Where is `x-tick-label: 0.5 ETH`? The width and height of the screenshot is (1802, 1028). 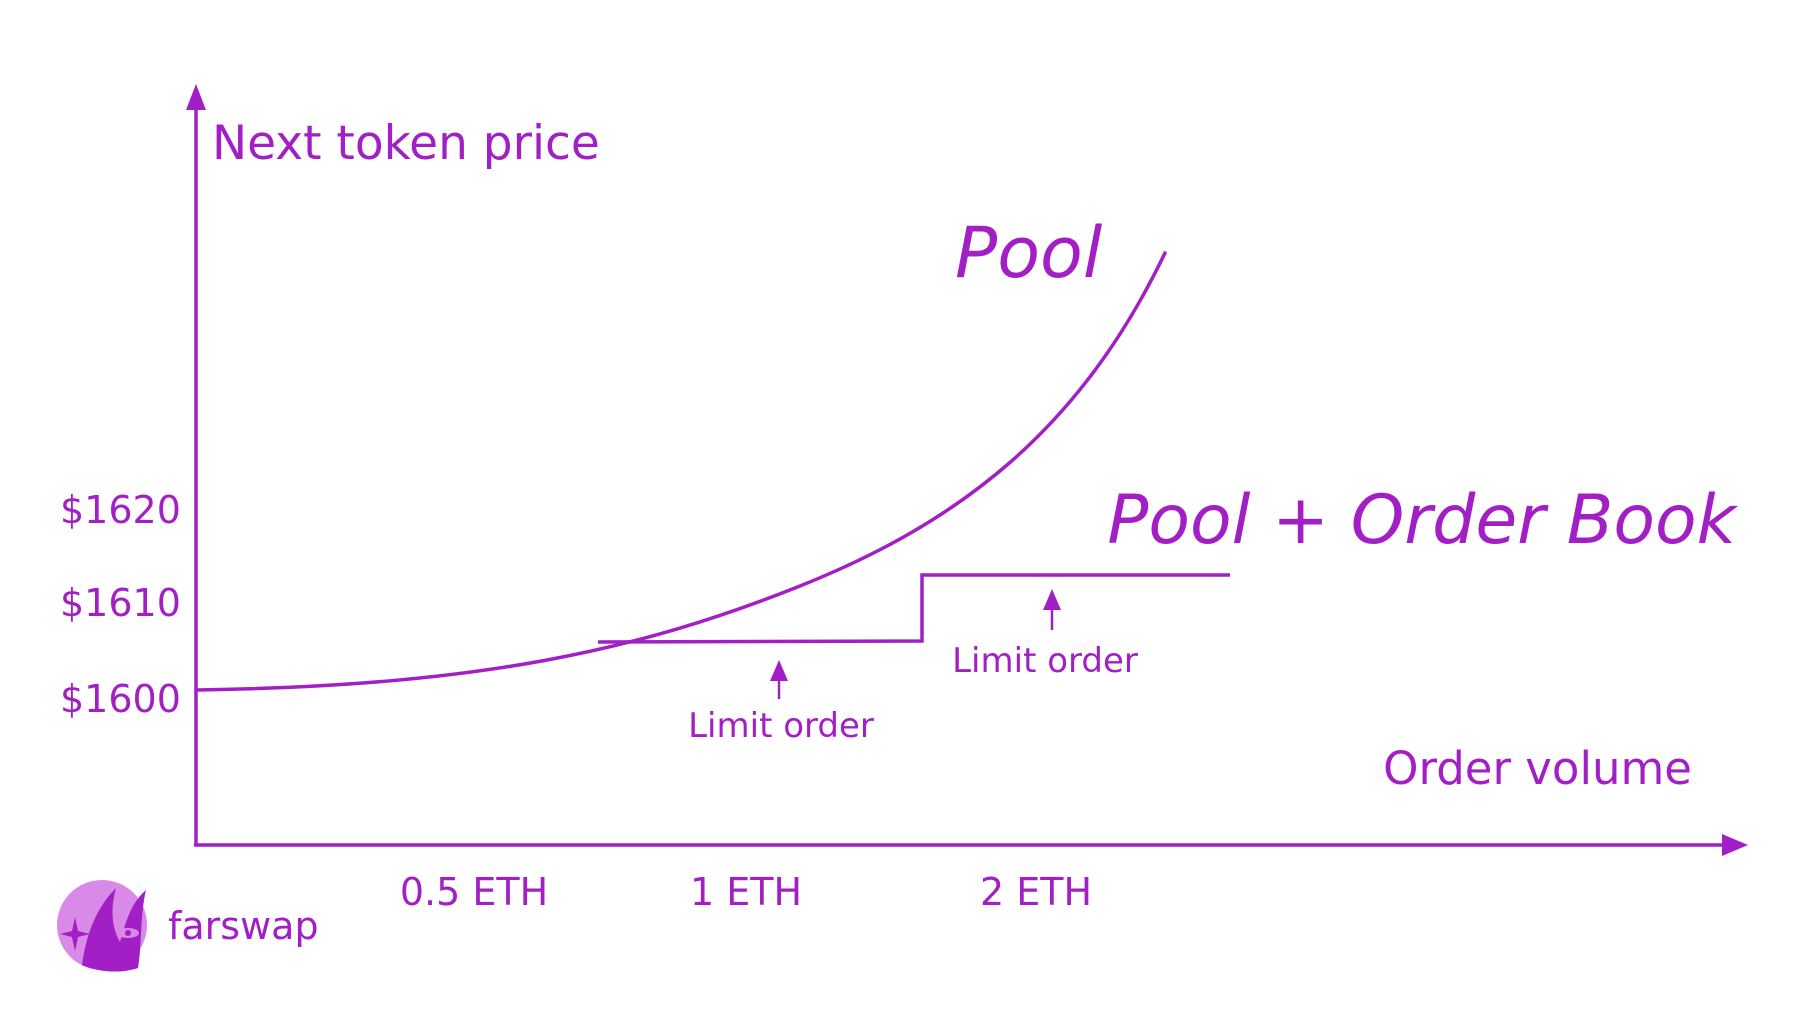
x-tick-label: 0.5 ETH is located at coordinates (474, 892).